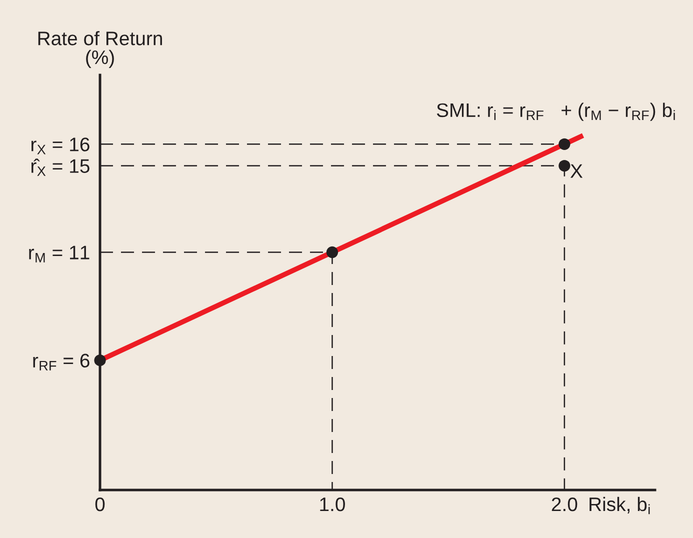 This screenshot has width=693, height=538. Describe the element at coordinates (565, 504) in the screenshot. I see `x-tick-label: 2.0` at that location.